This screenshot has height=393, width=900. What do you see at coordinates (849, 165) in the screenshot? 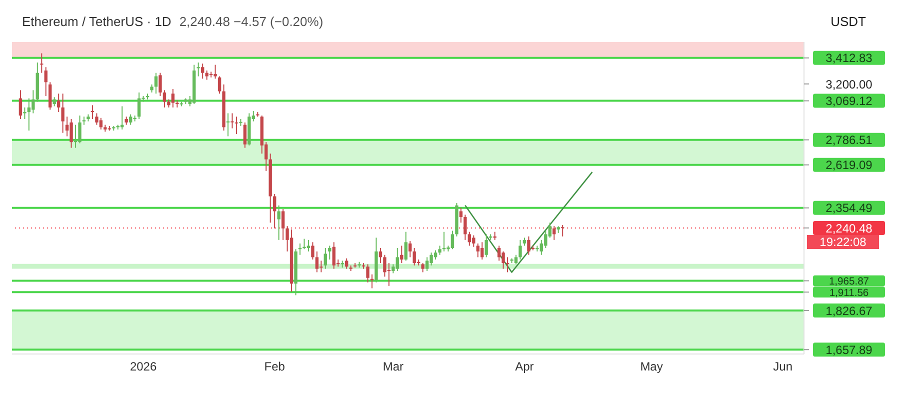
I see `y-tick-label: 2,619.09` at bounding box center [849, 165].